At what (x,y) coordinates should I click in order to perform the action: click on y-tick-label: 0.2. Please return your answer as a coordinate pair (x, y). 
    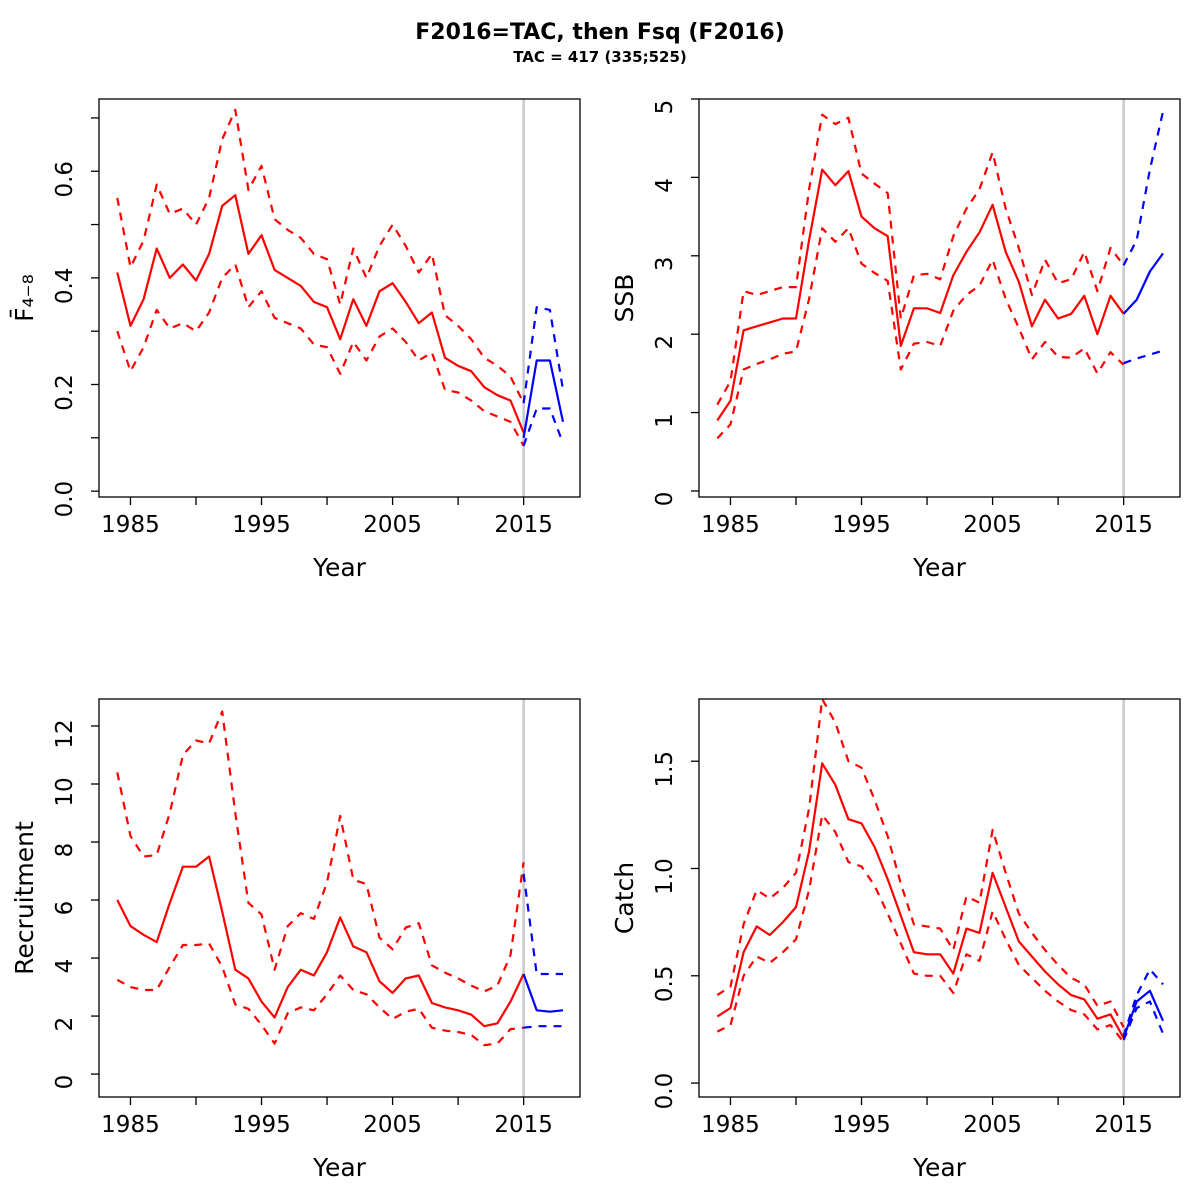
    Looking at the image, I should click on (65, 392).